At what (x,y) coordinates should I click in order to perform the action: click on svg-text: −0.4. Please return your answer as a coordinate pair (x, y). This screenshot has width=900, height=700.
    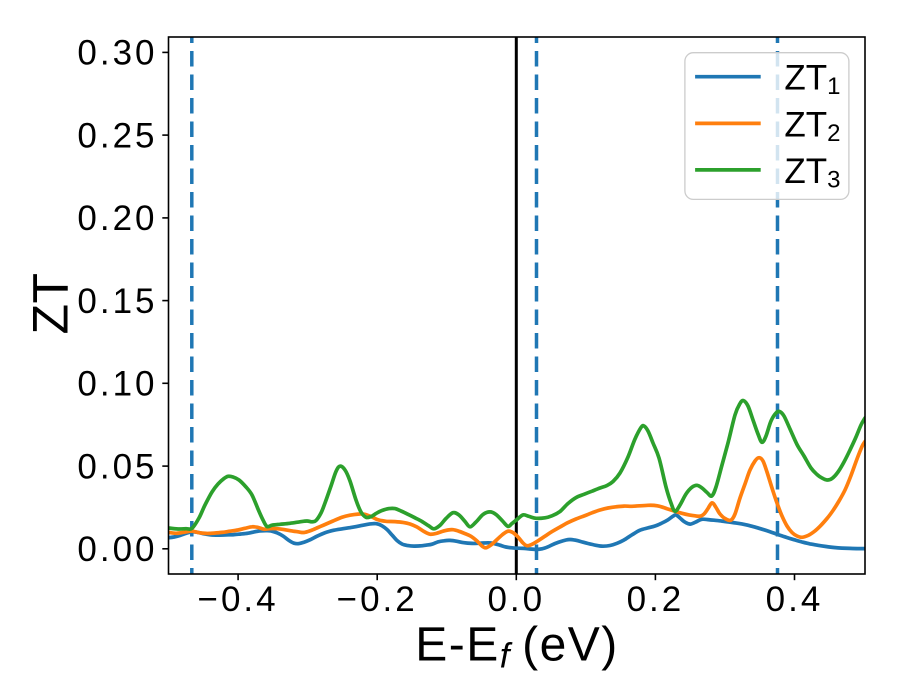
    Looking at the image, I should click on (238, 599).